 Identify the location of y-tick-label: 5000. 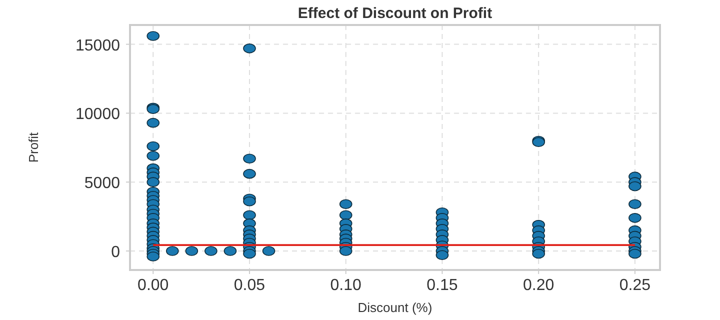
(102, 183).